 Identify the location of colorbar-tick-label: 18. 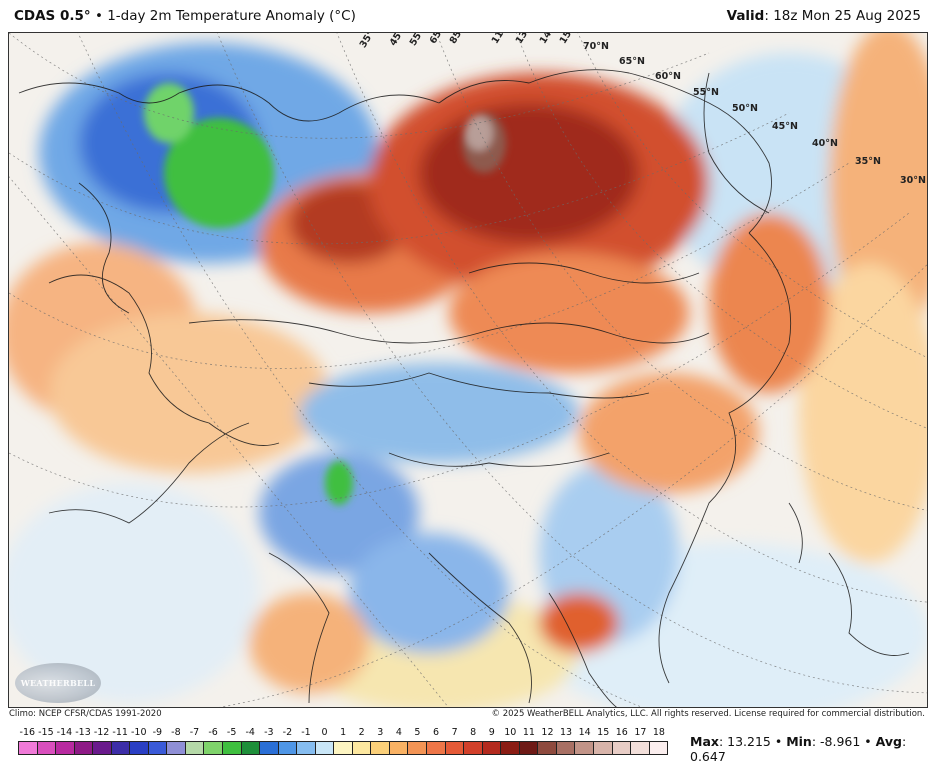
(658, 732).